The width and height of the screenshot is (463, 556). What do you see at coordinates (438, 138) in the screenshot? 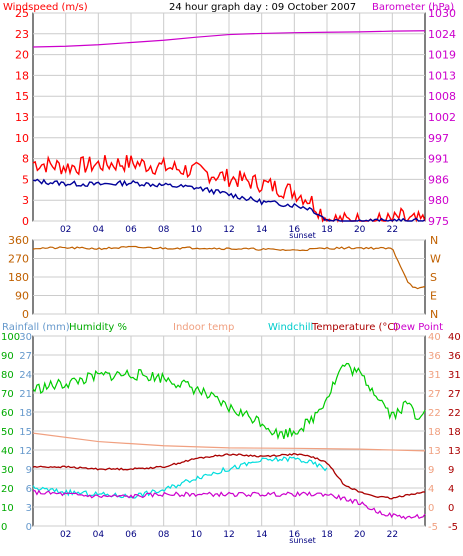
I see `baro-tick-label: 997` at bounding box center [438, 138].